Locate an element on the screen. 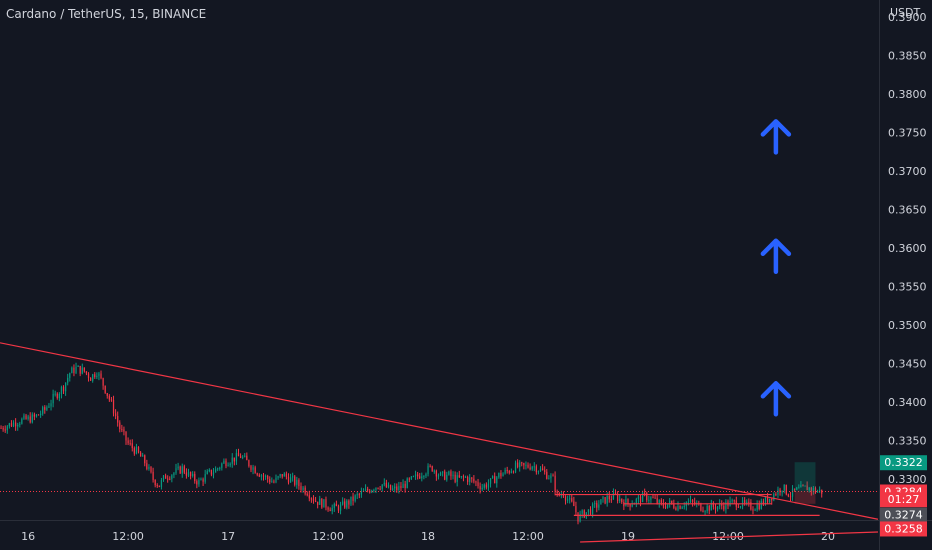  trendline is located at coordinates (729, 537).